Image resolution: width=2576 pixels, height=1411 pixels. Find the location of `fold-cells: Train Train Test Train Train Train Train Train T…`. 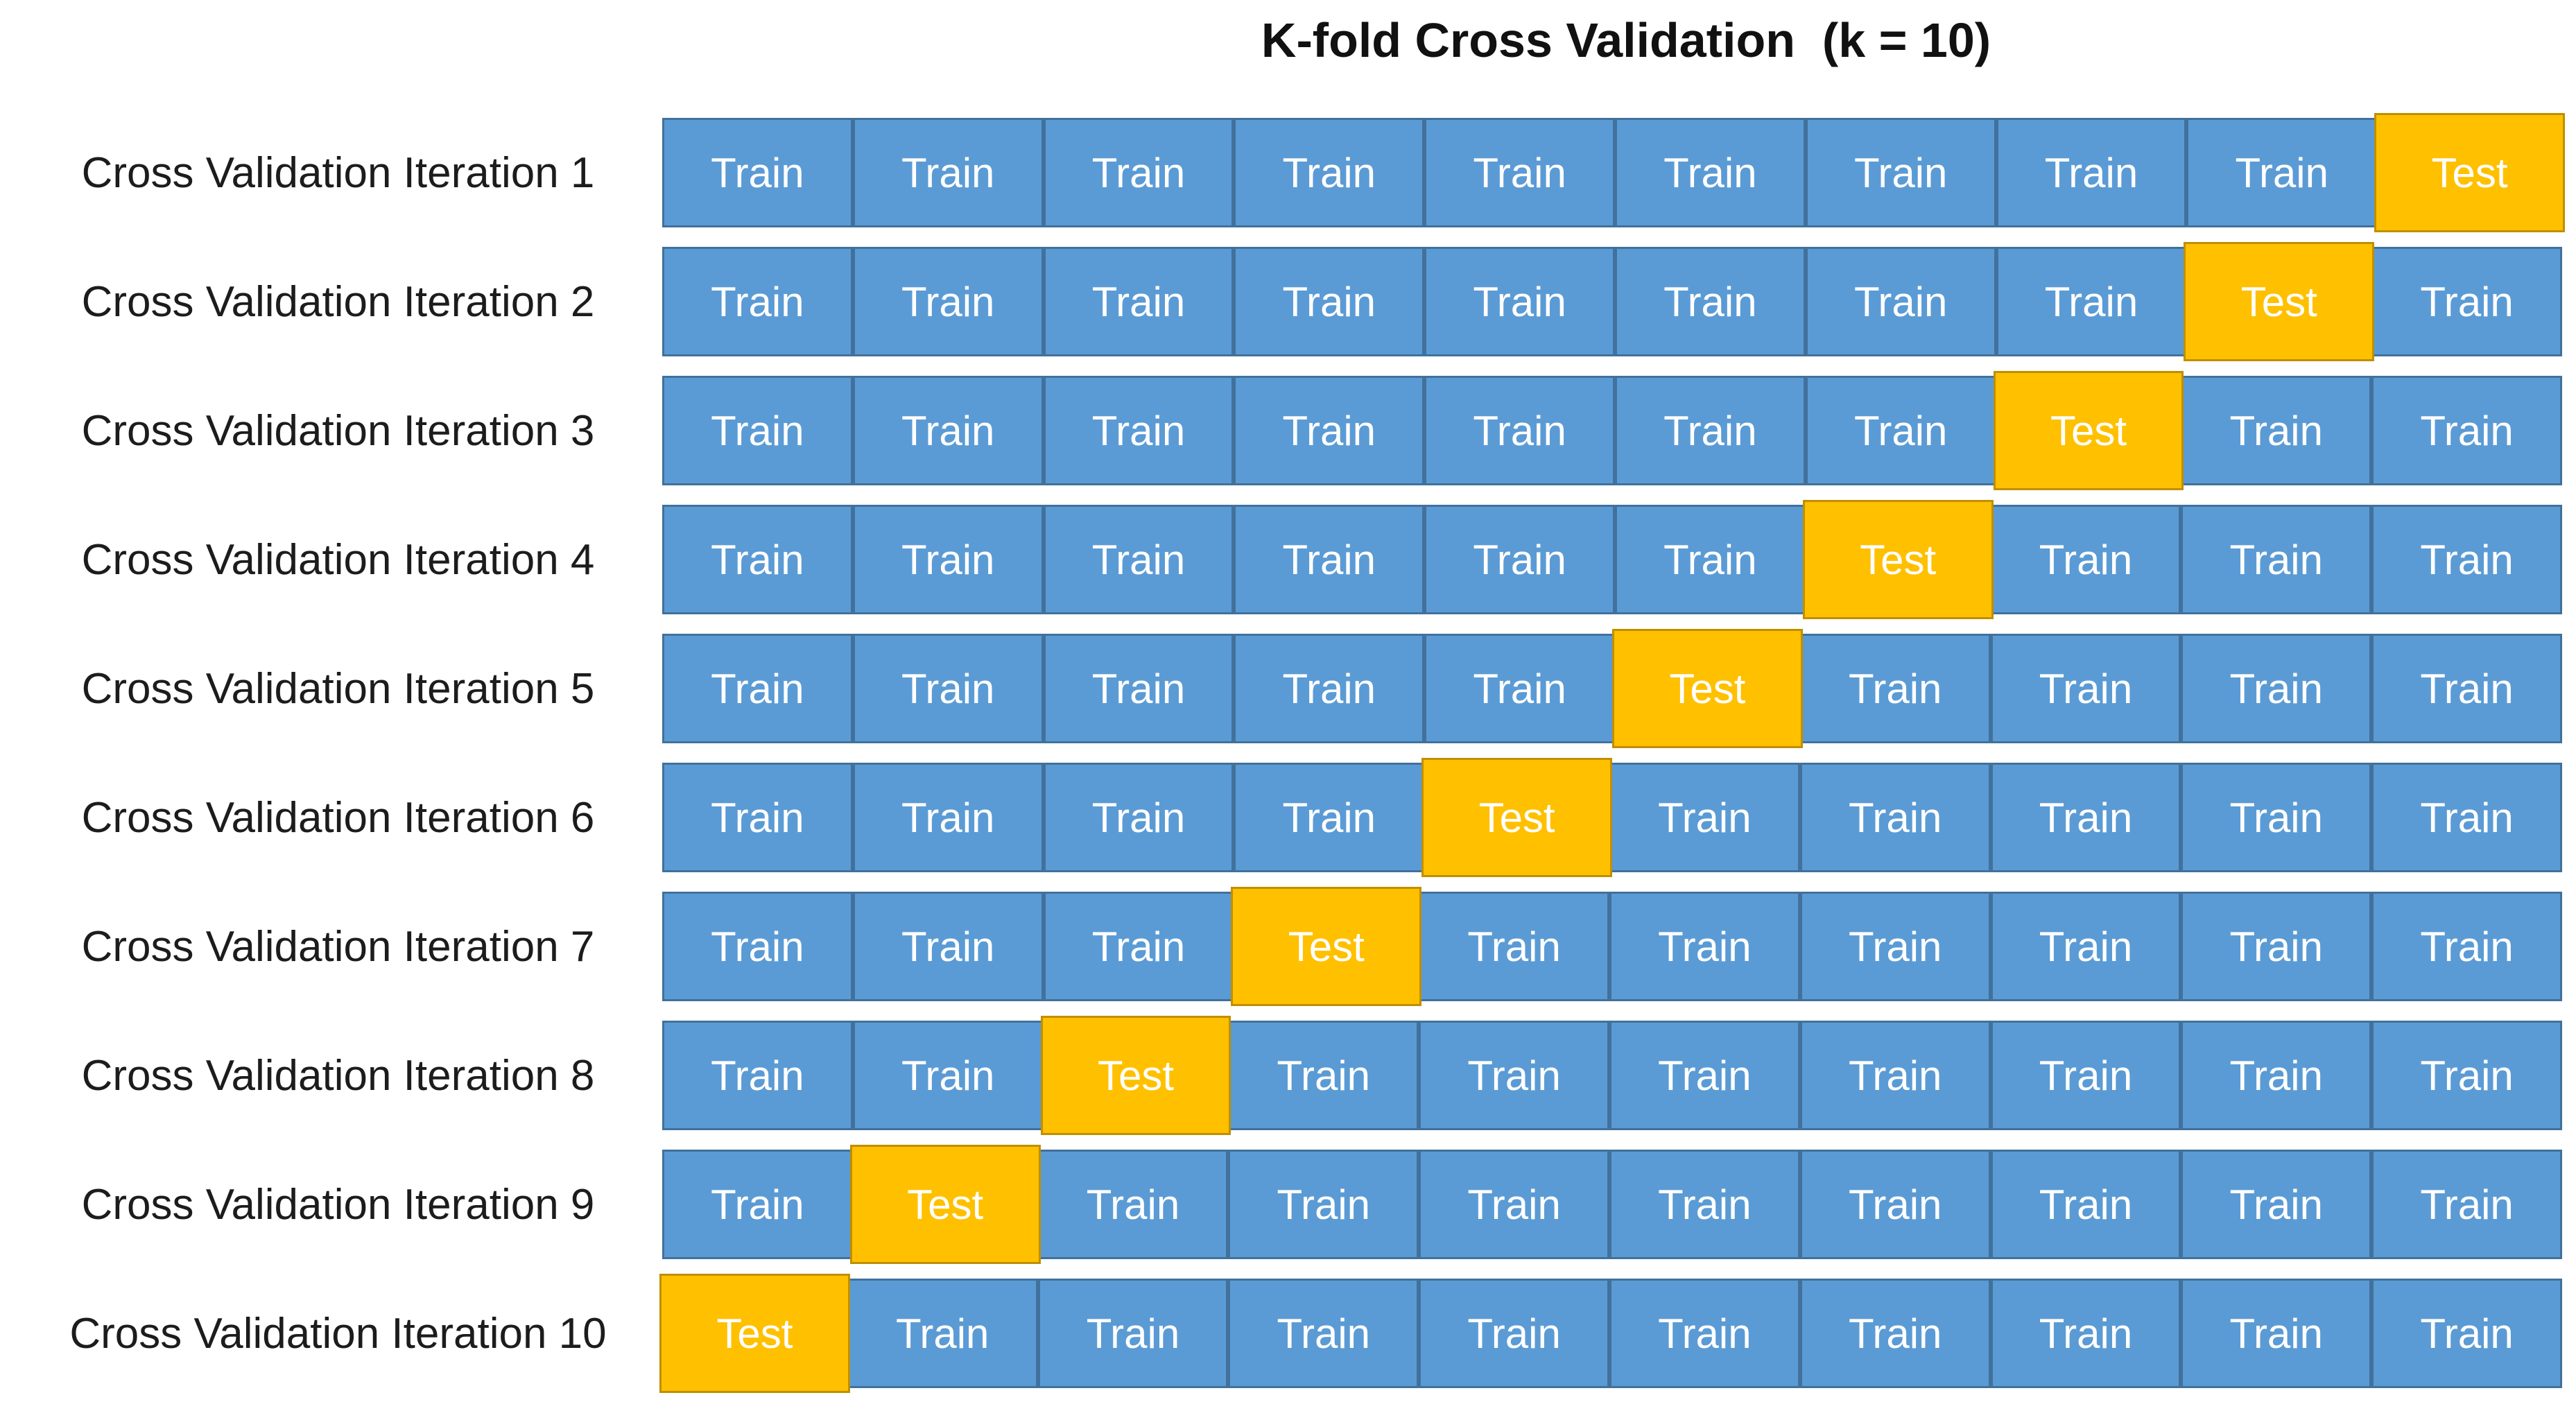

fold-cells: Train Train Test Train Train Train Train Train T… is located at coordinates (1612, 1075).